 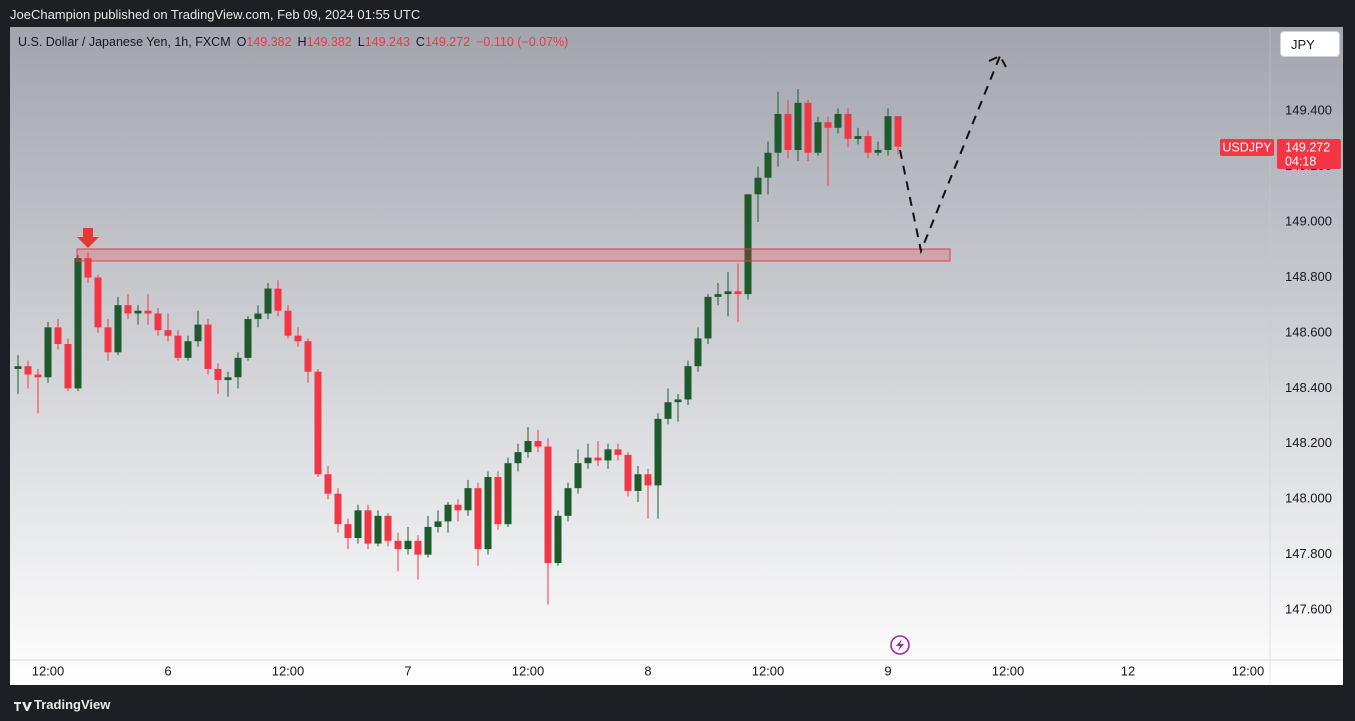 I want to click on low-letter: L, so click(x=361, y=42).